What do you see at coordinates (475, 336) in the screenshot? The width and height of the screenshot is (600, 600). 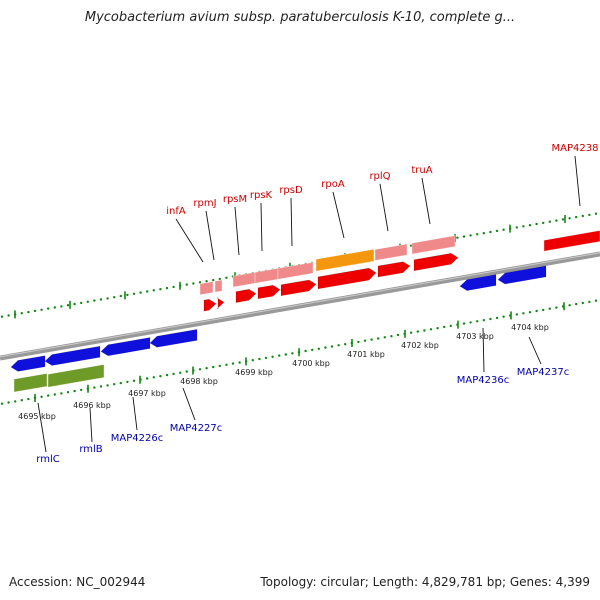 I see `scale-label: 4703 kbp` at bounding box center [475, 336].